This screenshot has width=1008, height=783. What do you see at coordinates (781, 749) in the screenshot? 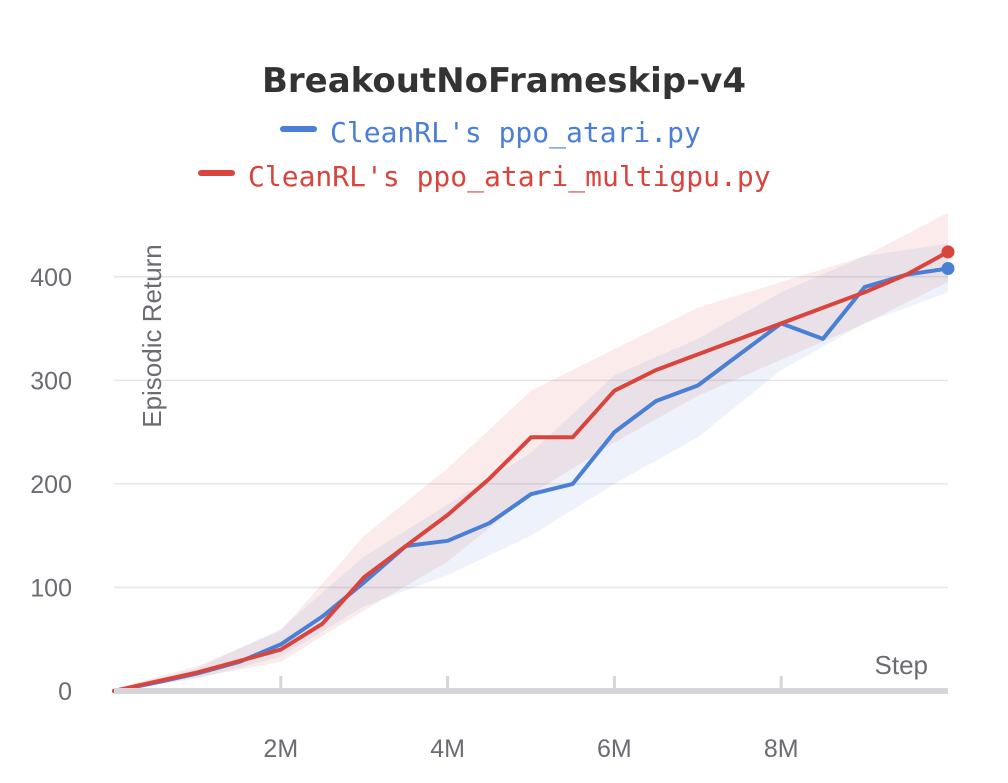
I see `x-tick-label-8M: 8M` at bounding box center [781, 749].